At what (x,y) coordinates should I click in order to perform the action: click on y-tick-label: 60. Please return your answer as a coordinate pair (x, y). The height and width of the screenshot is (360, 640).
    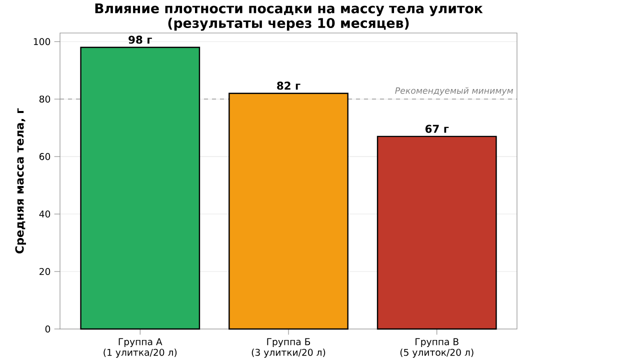
    Looking at the image, I should click on (44, 156).